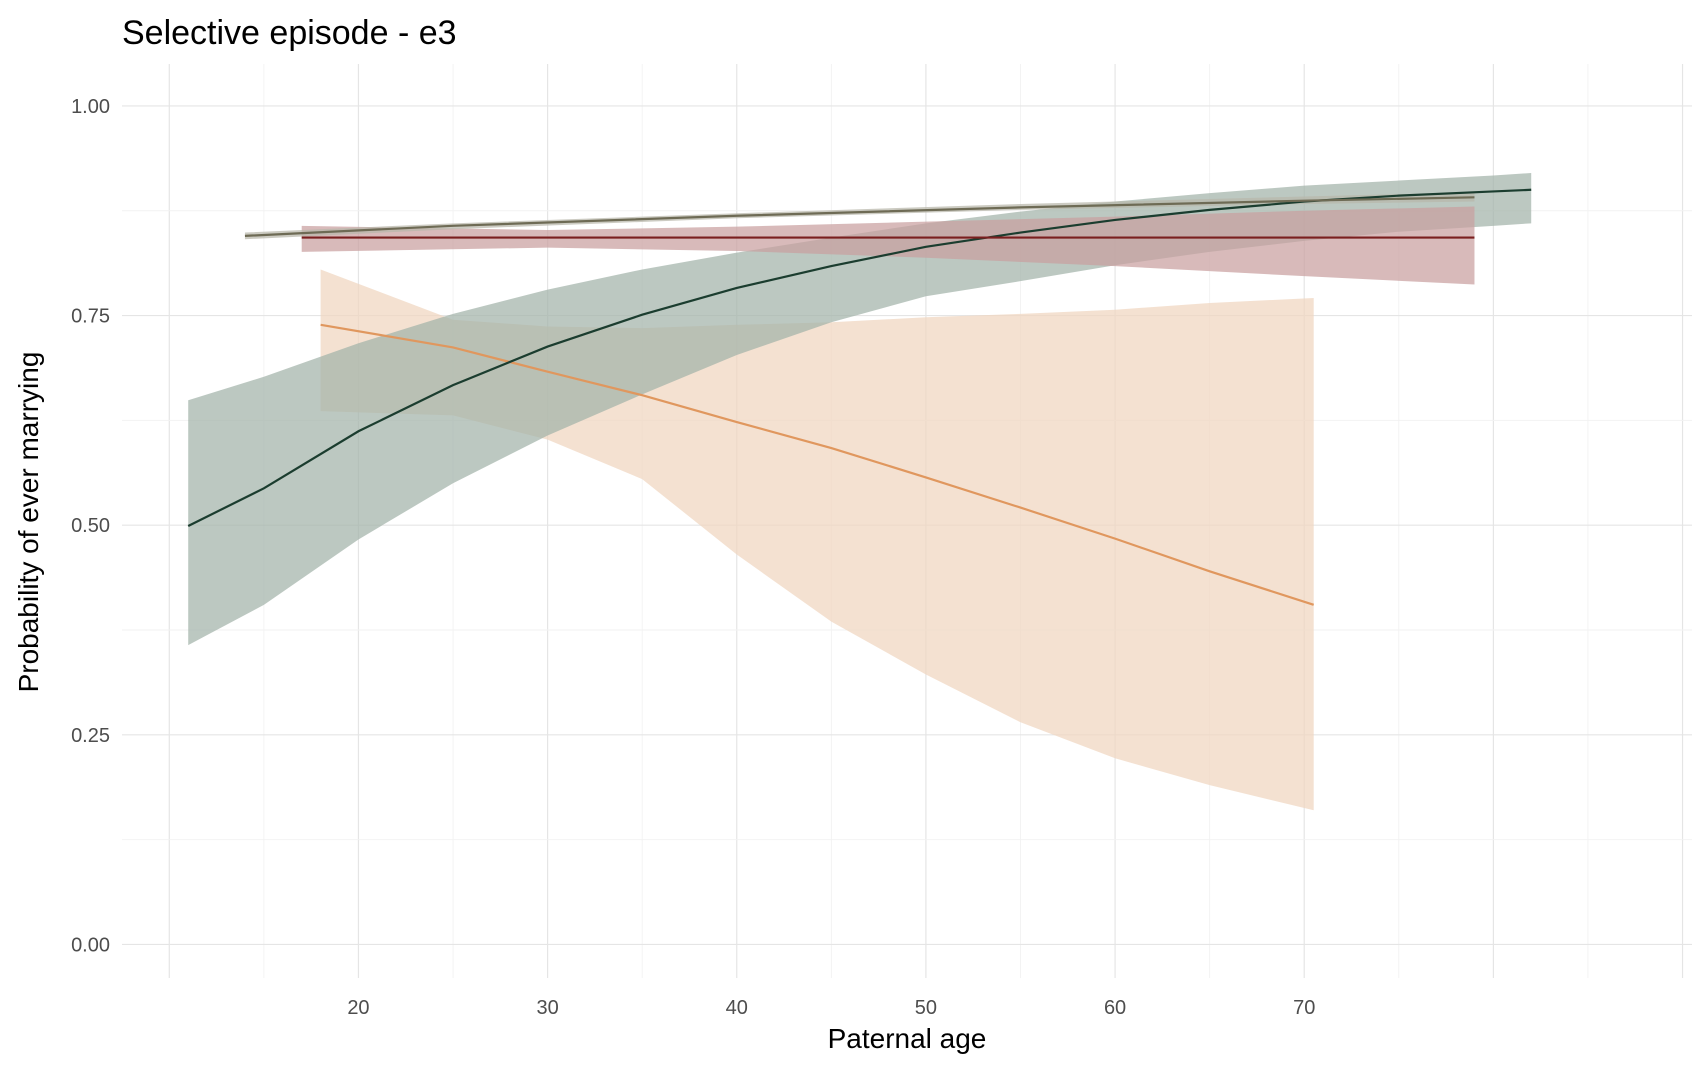 The height and width of the screenshot is (1068, 1708). I want to click on y-tick-label: 0.00, so click(90, 945).